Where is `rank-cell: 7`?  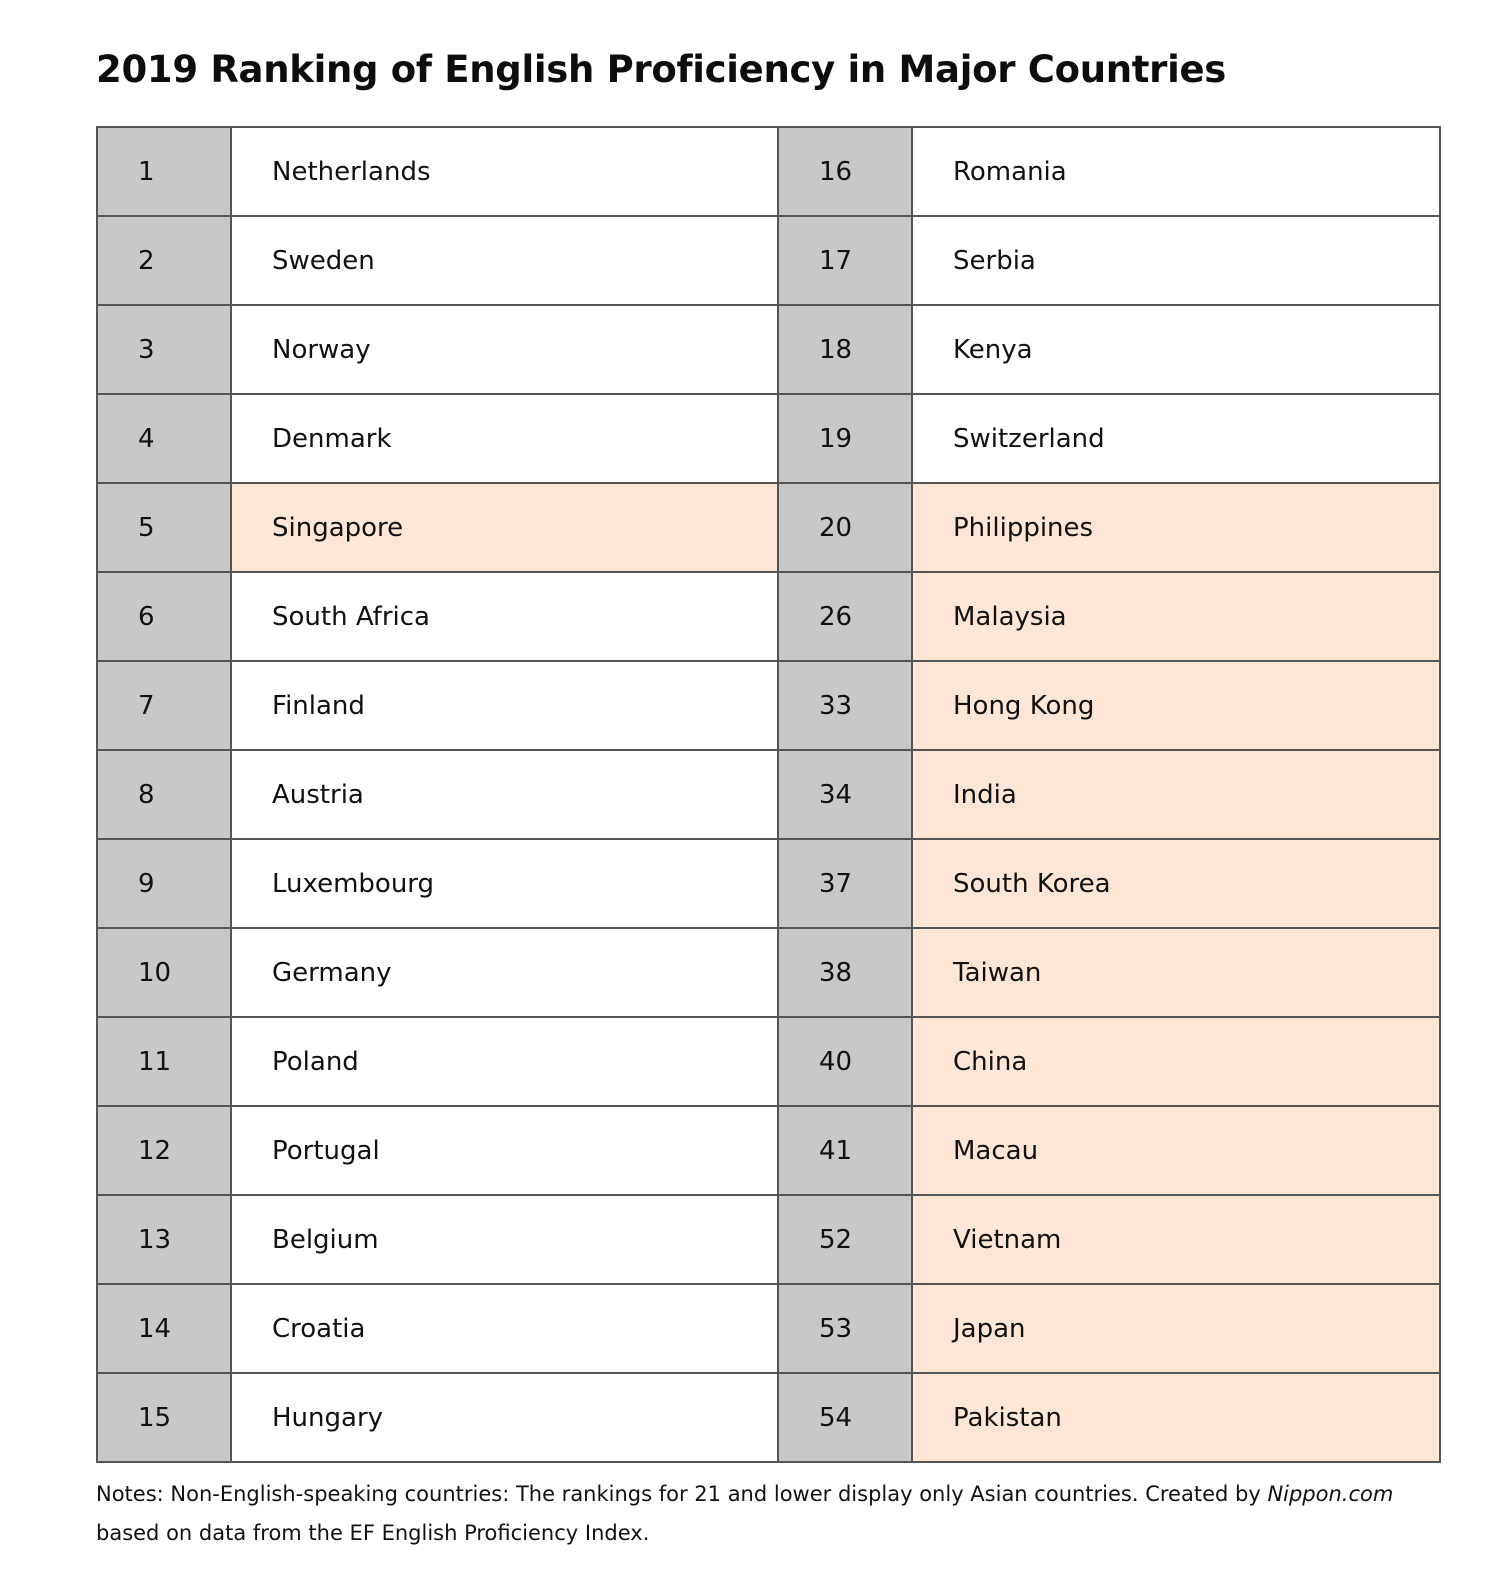
rank-cell: 7 is located at coordinates (164, 705).